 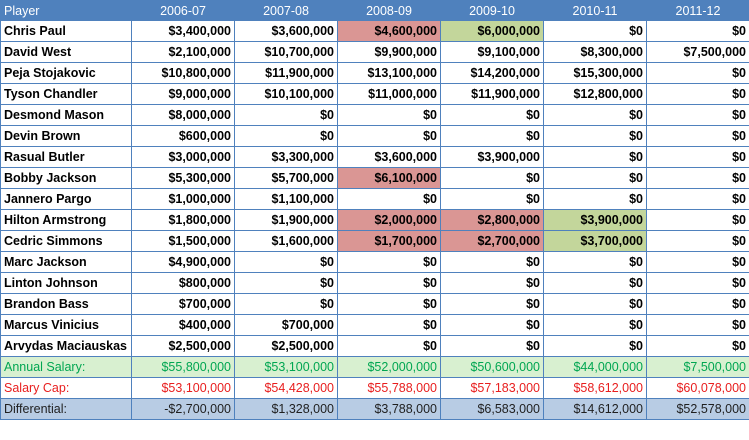 What do you see at coordinates (66, 304) in the screenshot?
I see `player-name-cell: Brandon Bass` at bounding box center [66, 304].